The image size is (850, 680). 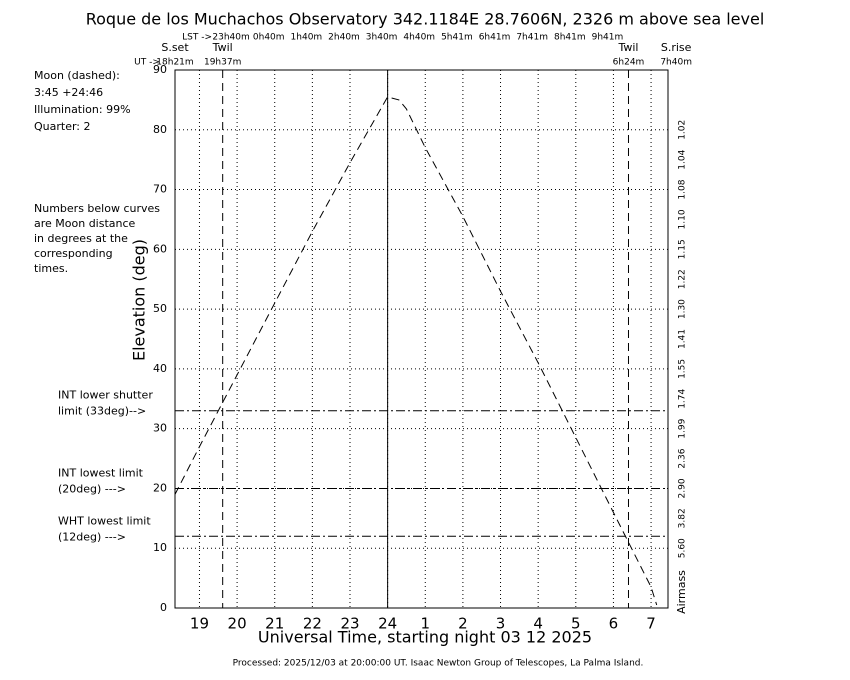 What do you see at coordinates (538, 624) in the screenshot?
I see `x-tick-label: 4` at bounding box center [538, 624].